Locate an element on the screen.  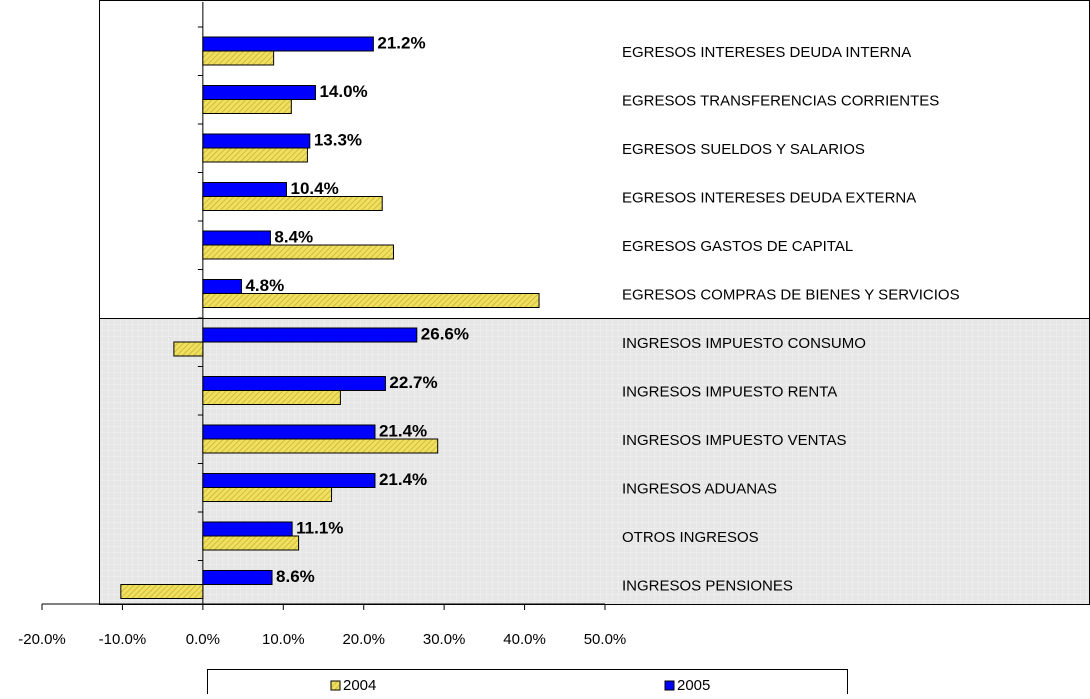
x-tick-label: 10.0% is located at coordinates (283, 639).